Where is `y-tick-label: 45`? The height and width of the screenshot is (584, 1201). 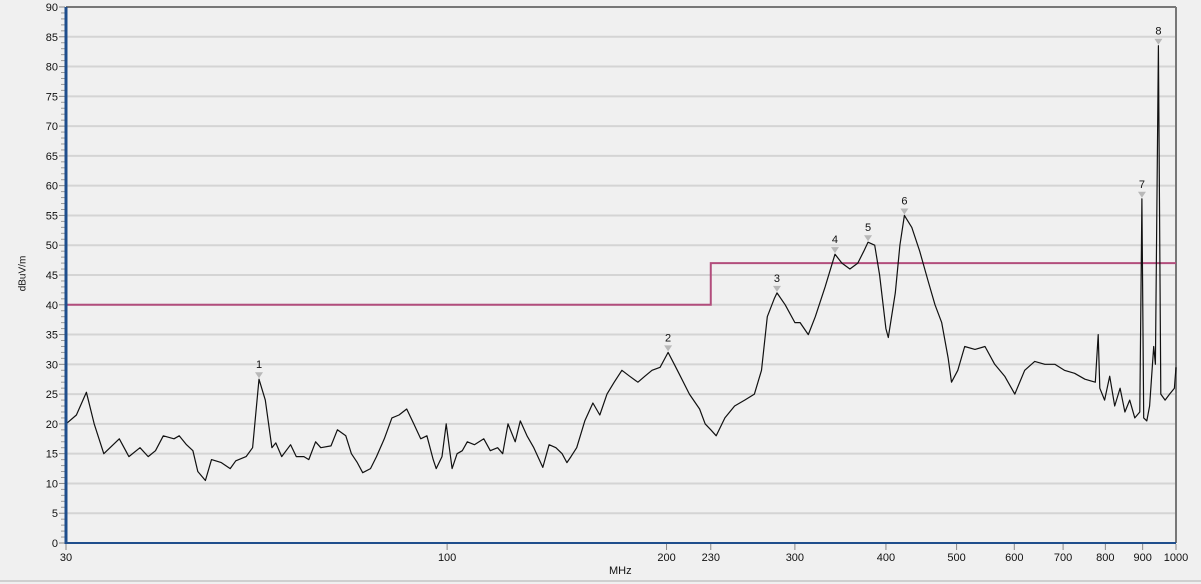 y-tick-label: 45 is located at coordinates (52, 276).